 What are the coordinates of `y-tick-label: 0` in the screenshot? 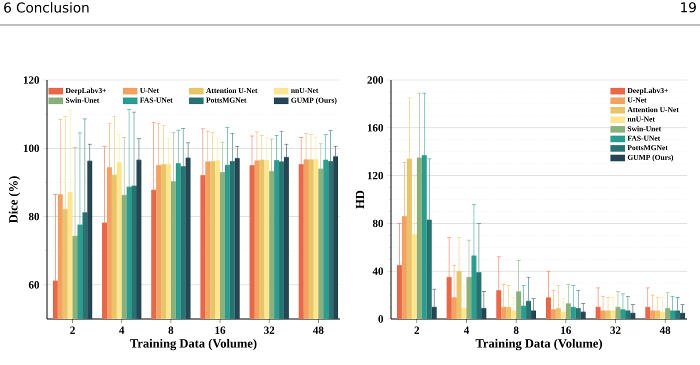 It's located at (381, 319).